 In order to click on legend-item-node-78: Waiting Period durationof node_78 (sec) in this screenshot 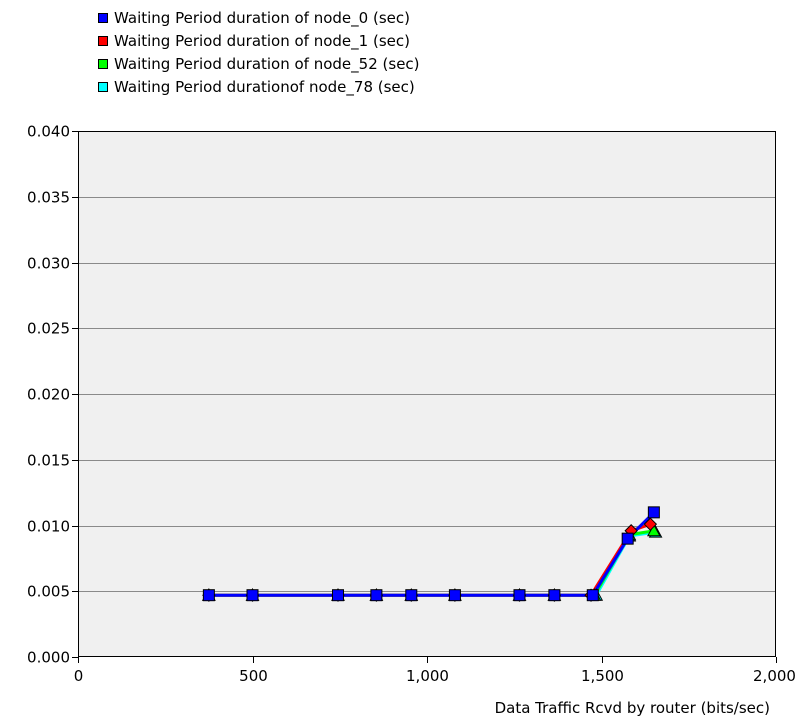, I will do `click(259, 86)`.